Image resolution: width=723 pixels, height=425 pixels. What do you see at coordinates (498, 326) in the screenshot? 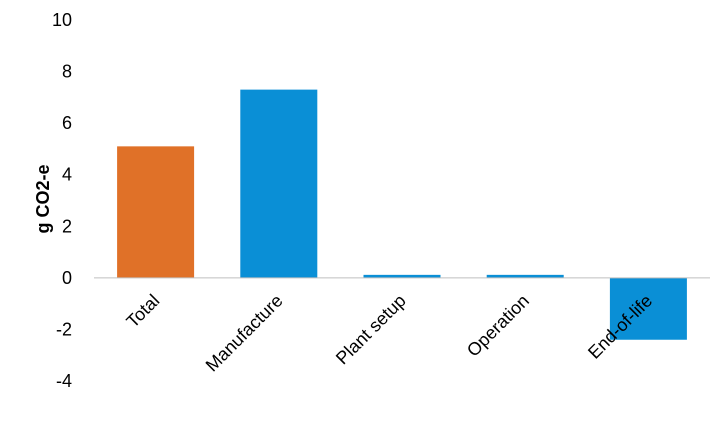
I see `x-tick-label: Operation` at bounding box center [498, 326].